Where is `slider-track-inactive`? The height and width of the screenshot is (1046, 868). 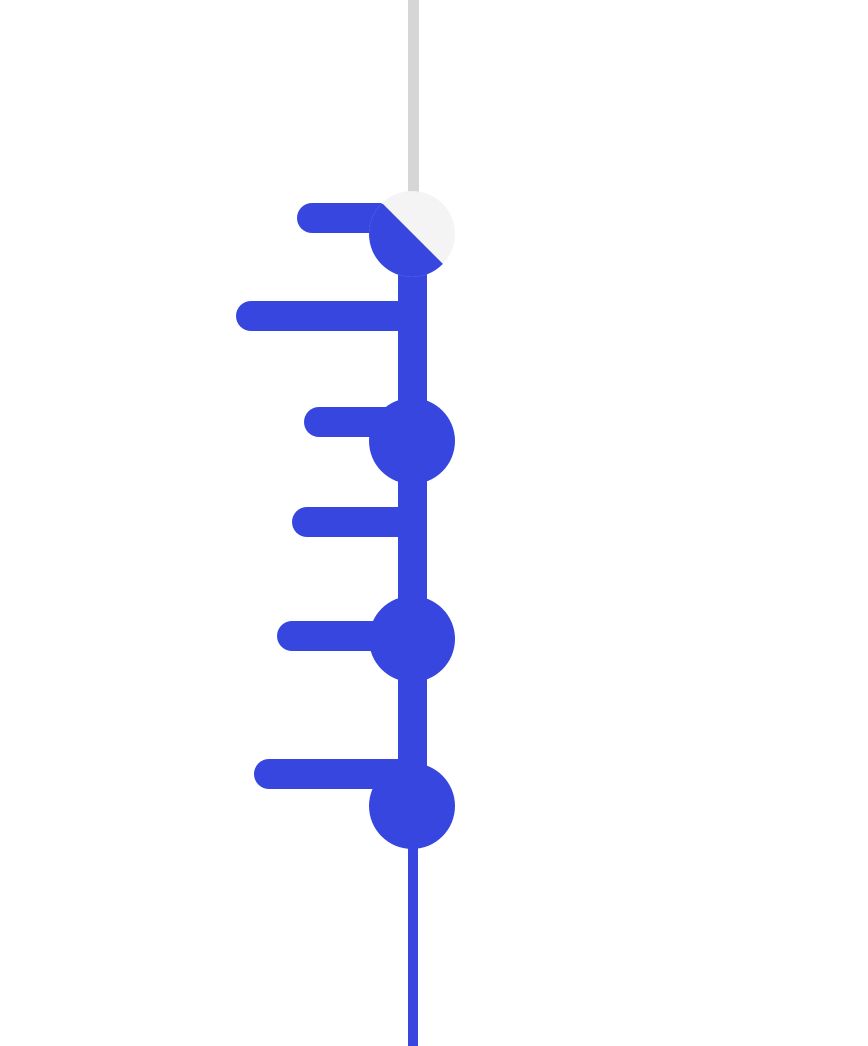 slider-track-inactive is located at coordinates (413, 100).